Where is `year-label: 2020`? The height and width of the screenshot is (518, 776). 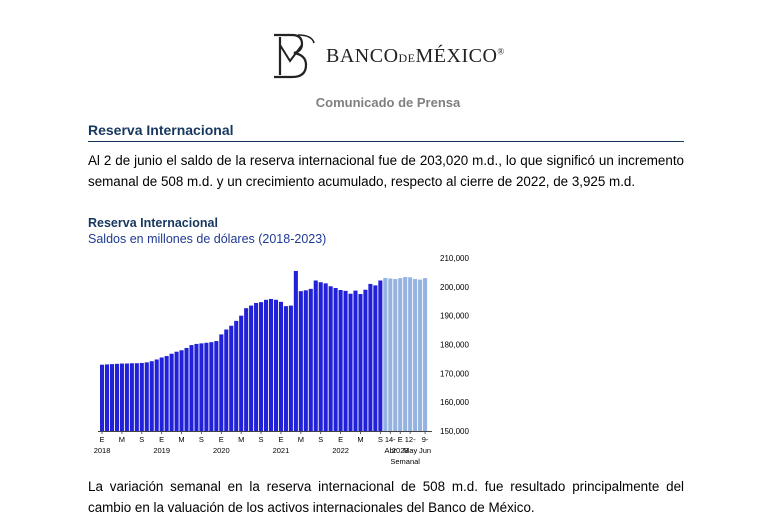 year-label: 2020 is located at coordinates (221, 450).